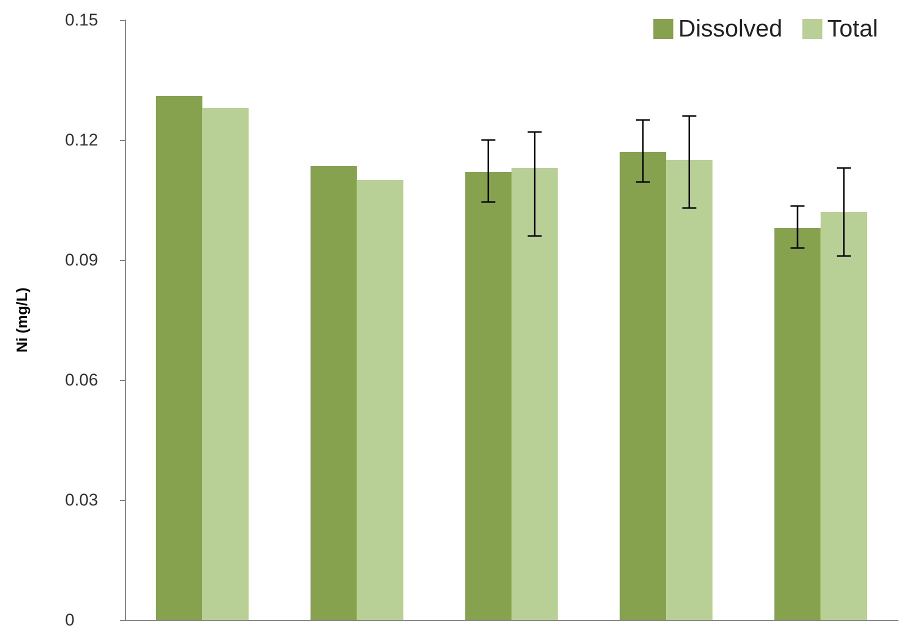 This screenshot has height=630, width=913. Describe the element at coordinates (81, 140) in the screenshot. I see `y-tick-label: 0.12` at that location.